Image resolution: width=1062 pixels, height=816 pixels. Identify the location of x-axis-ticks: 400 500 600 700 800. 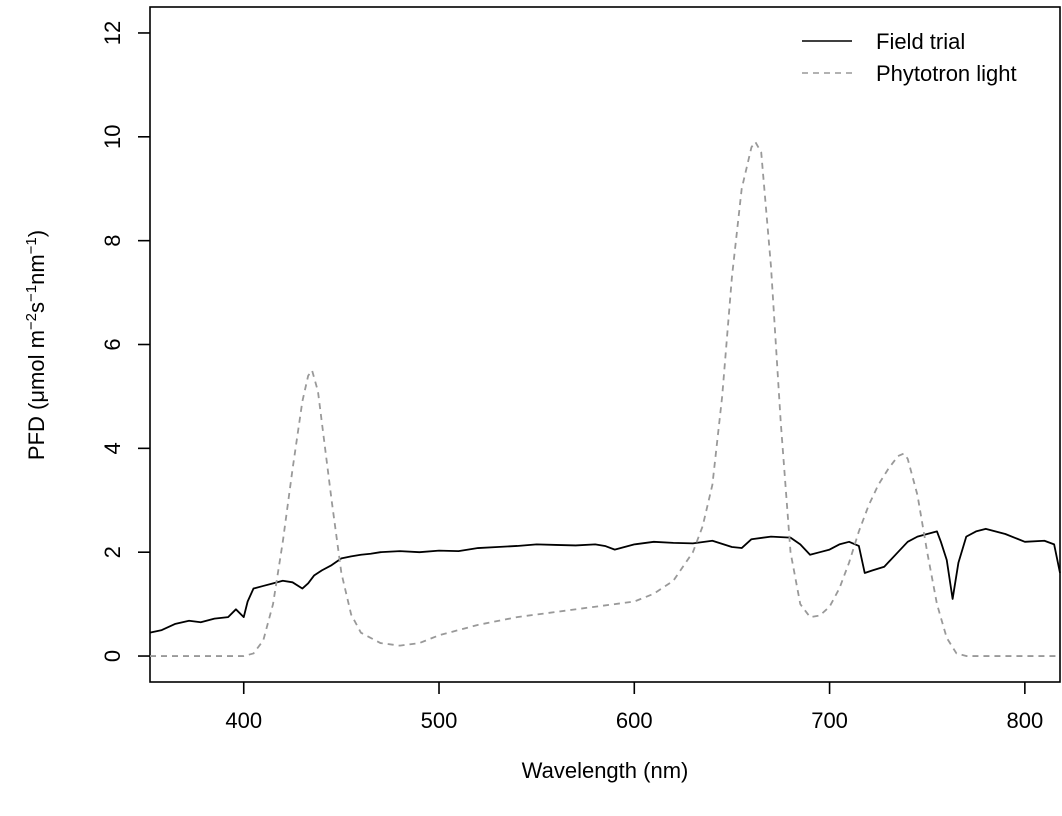
(634, 707).